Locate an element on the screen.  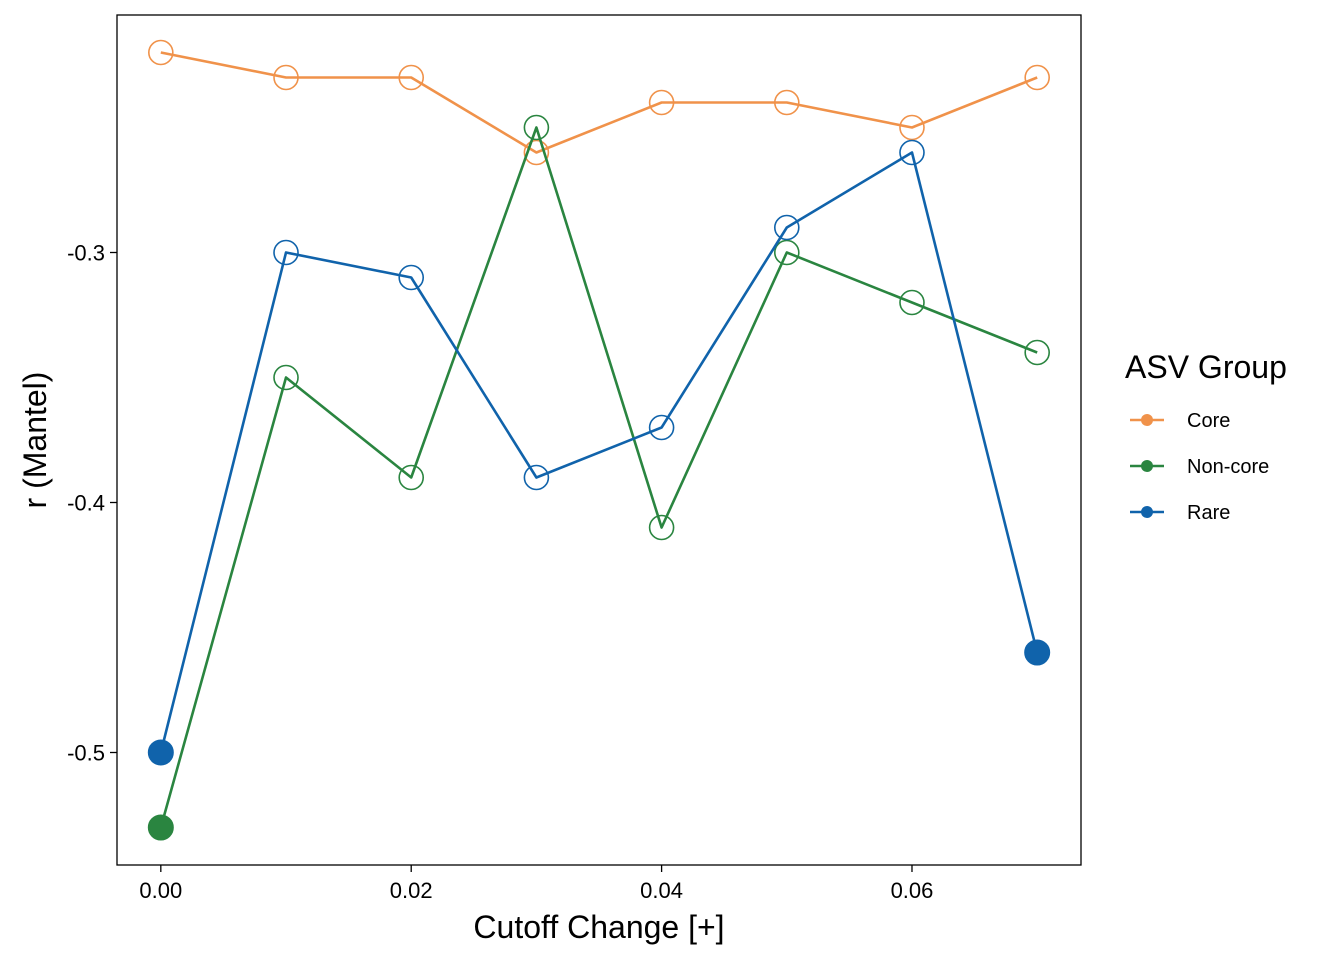
x-tick-label: 0.04 is located at coordinates (661, 890).